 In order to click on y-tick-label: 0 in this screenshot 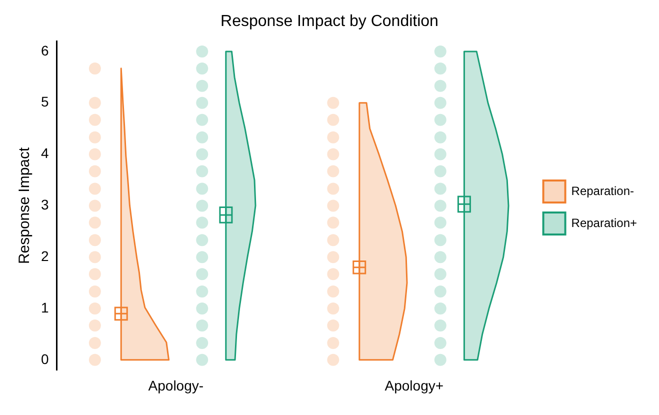, I will do `click(44, 358)`.